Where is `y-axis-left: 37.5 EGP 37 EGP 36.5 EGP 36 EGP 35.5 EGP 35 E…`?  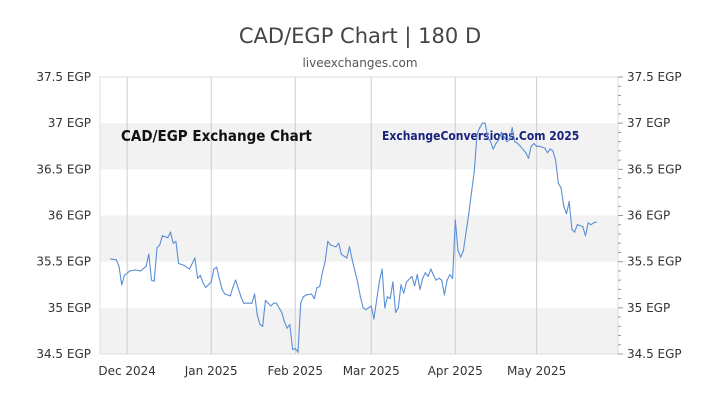
y-axis-left: 37.5 EGP 37 EGP 36.5 EGP 36 EGP 35.5 EGP 35 E… is located at coordinates (63, 215).